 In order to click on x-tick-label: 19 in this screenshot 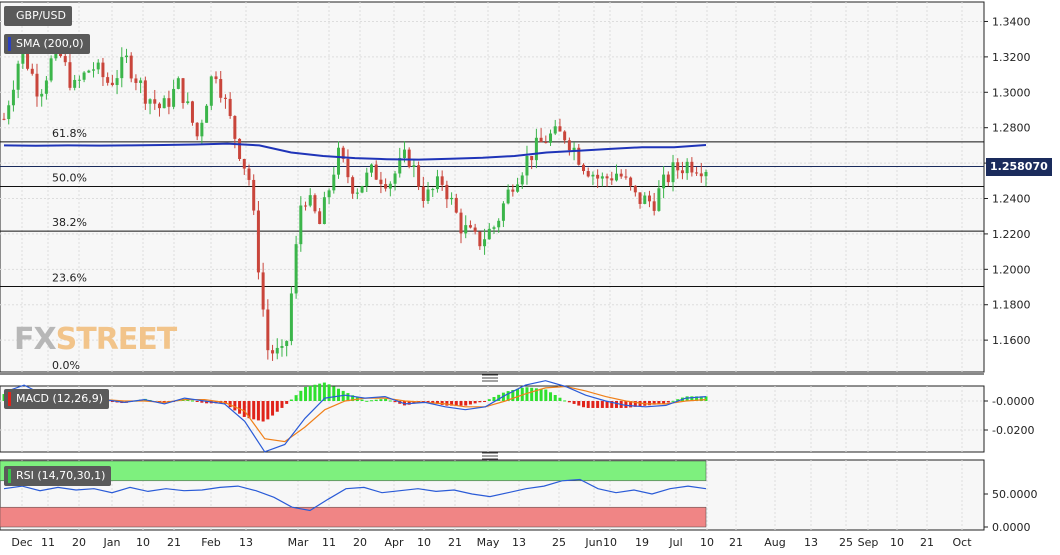, I will do `click(642, 542)`.